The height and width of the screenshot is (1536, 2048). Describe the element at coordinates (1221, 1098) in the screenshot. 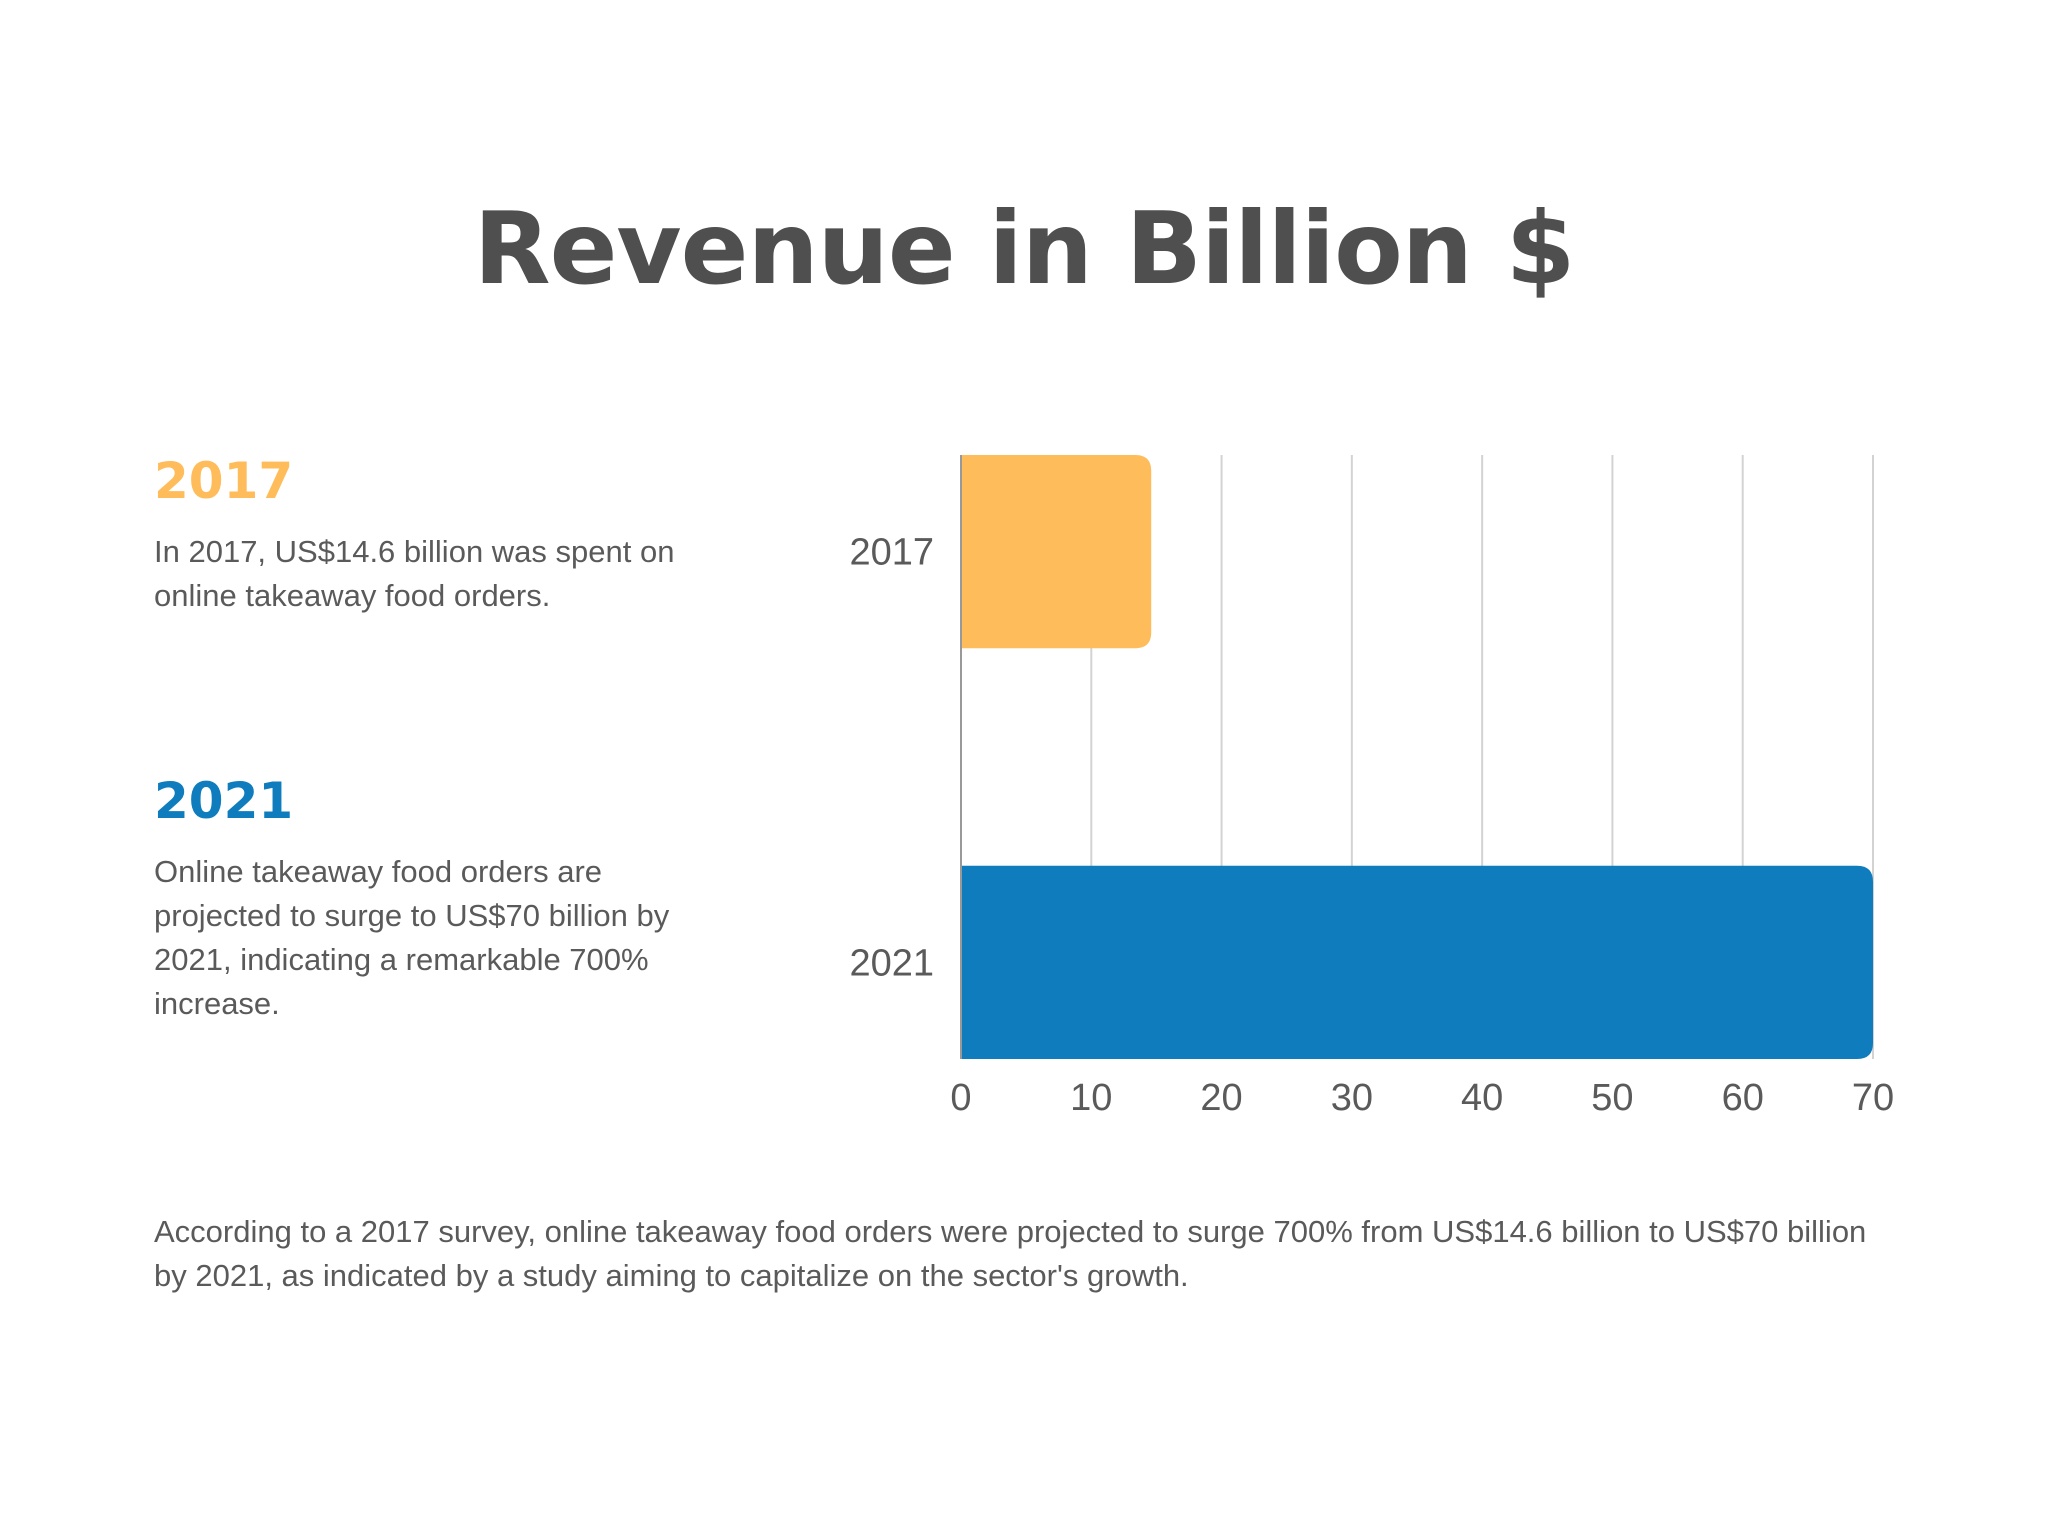

I see `x-tick-label: 20` at that location.